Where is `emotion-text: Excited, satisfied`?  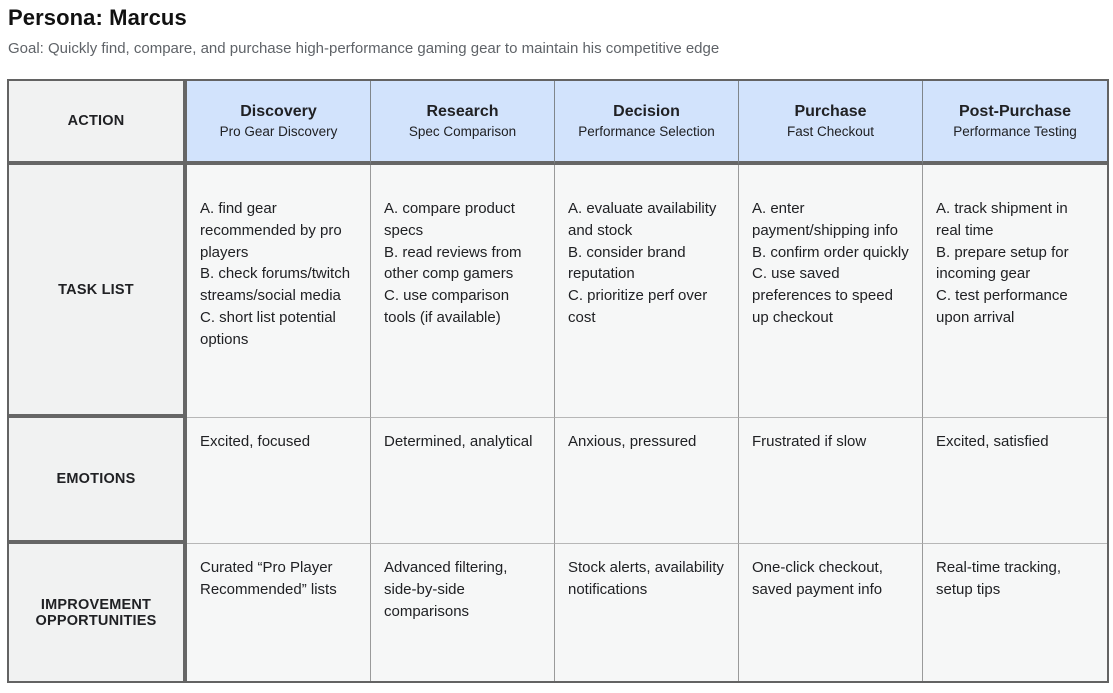 emotion-text: Excited, satisfied is located at coordinates (992, 441).